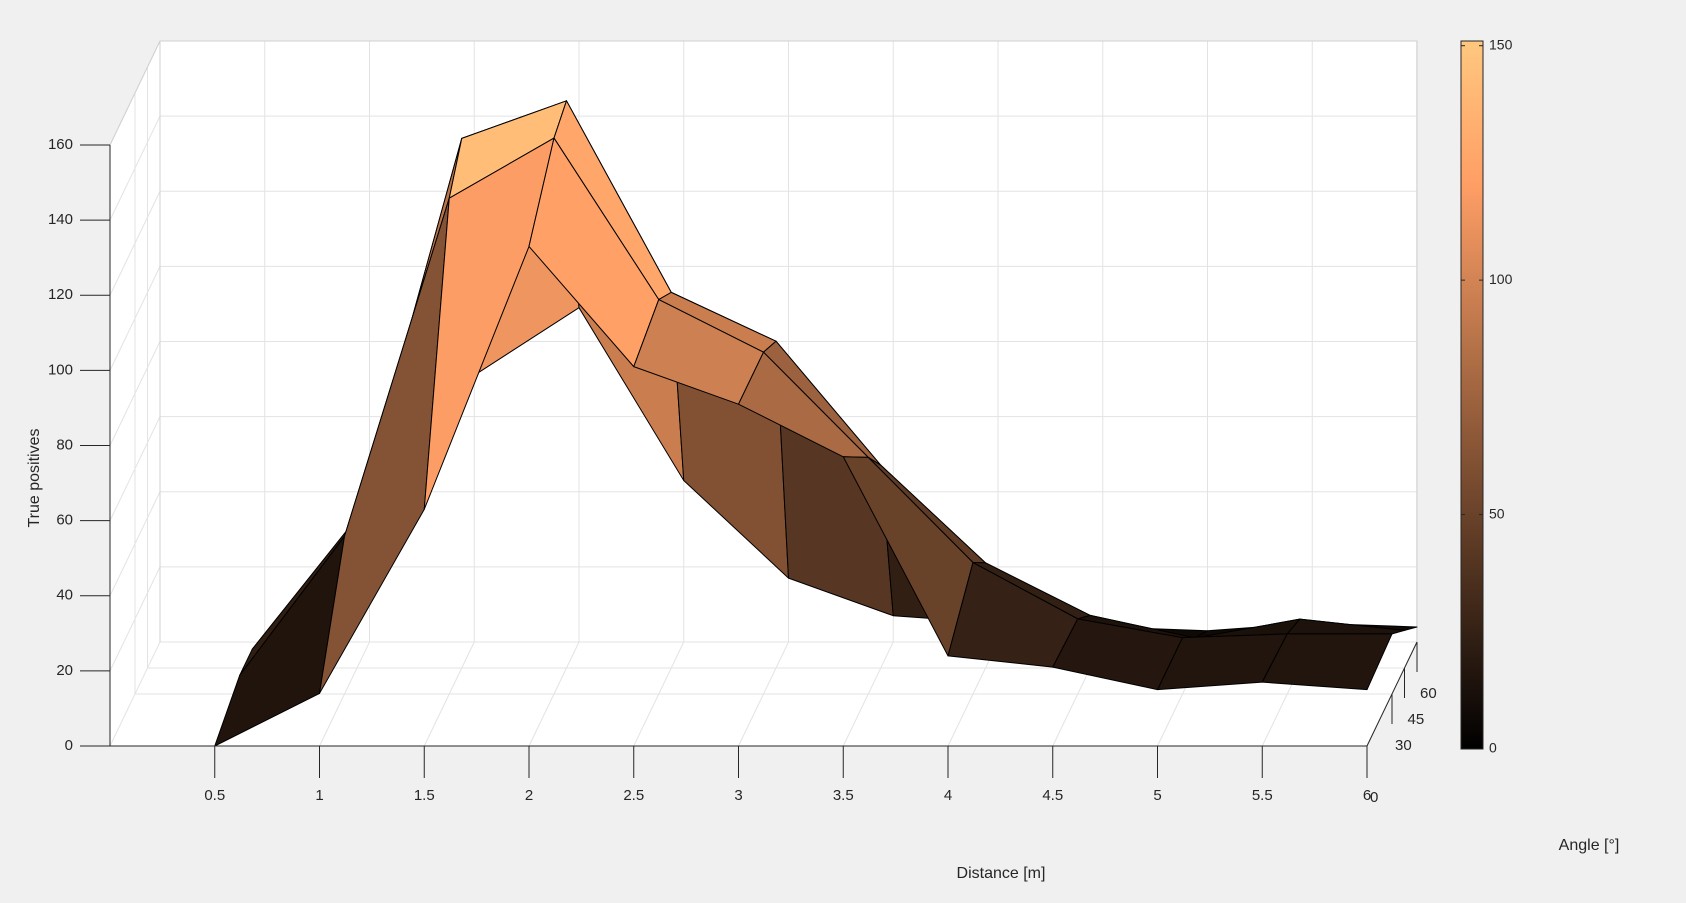 The width and height of the screenshot is (1686, 903). Describe the element at coordinates (1374, 797) in the screenshot. I see `y-tick-label: 0` at that location.